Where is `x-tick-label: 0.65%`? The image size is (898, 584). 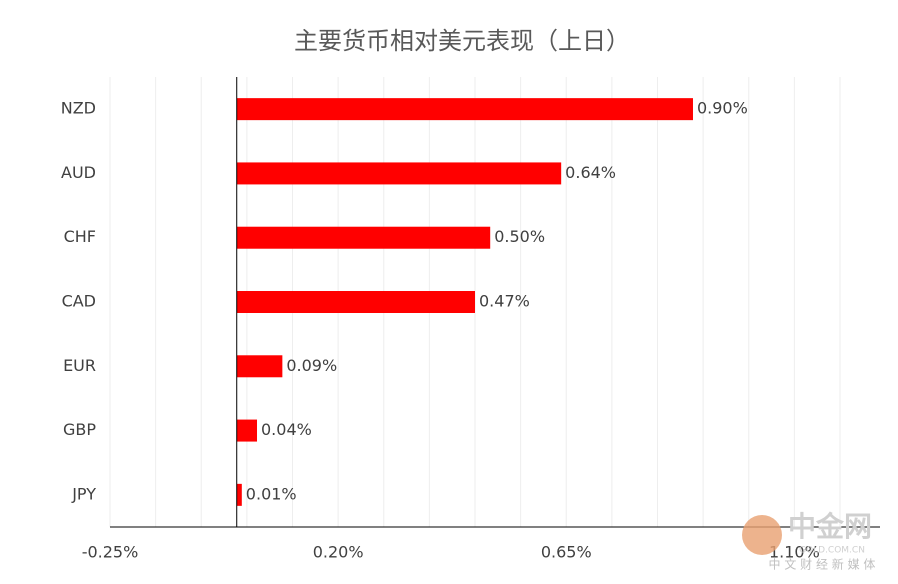
x-tick-label: 0.65% is located at coordinates (566, 552).